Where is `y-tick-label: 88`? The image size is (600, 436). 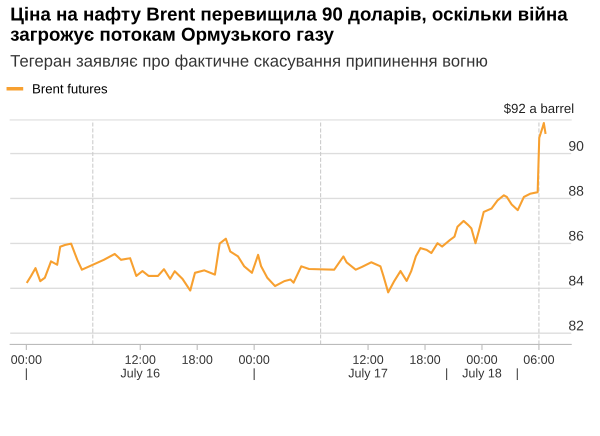
y-tick-label: 88 is located at coordinates (576, 191).